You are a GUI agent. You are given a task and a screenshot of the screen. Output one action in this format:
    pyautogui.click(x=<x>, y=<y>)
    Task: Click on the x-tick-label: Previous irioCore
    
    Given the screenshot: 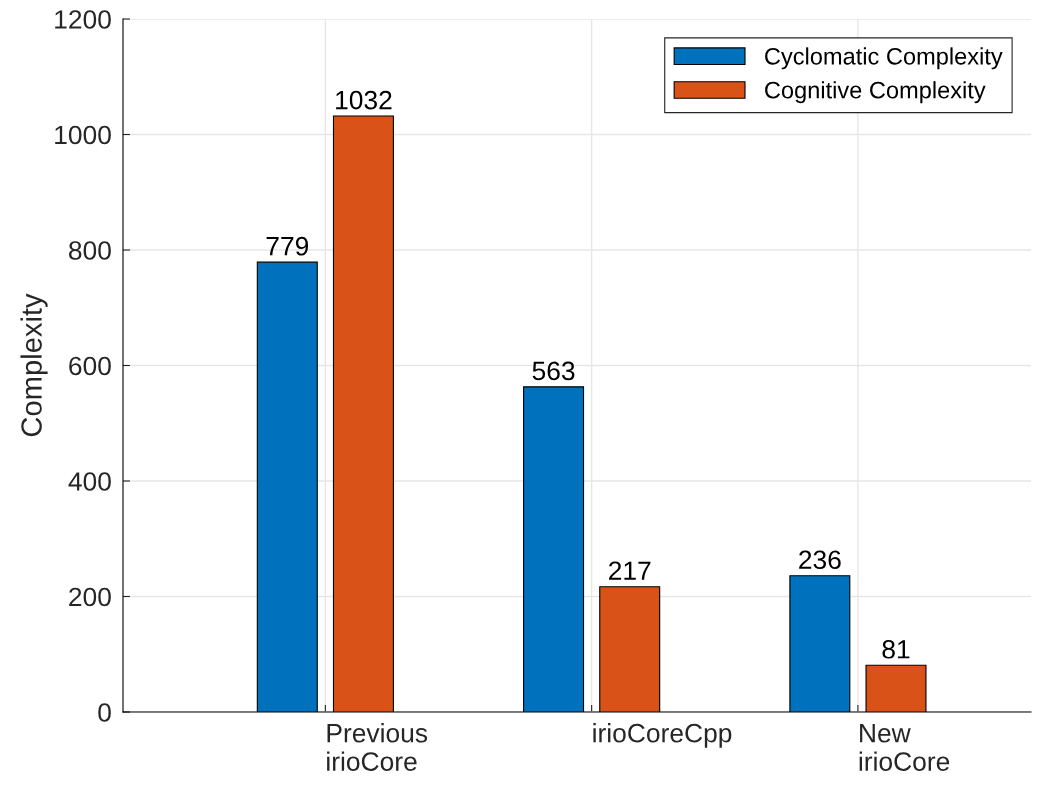 What is the action you would take?
    pyautogui.click(x=377, y=747)
    